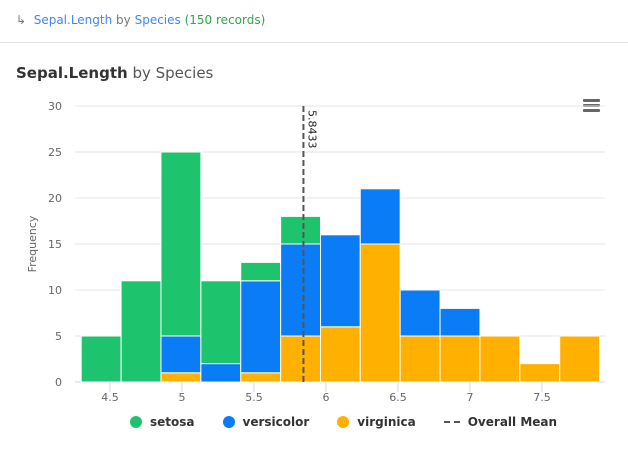 The height and width of the screenshot is (455, 628). What do you see at coordinates (123, 20) in the screenshot?
I see `by-text: by` at bounding box center [123, 20].